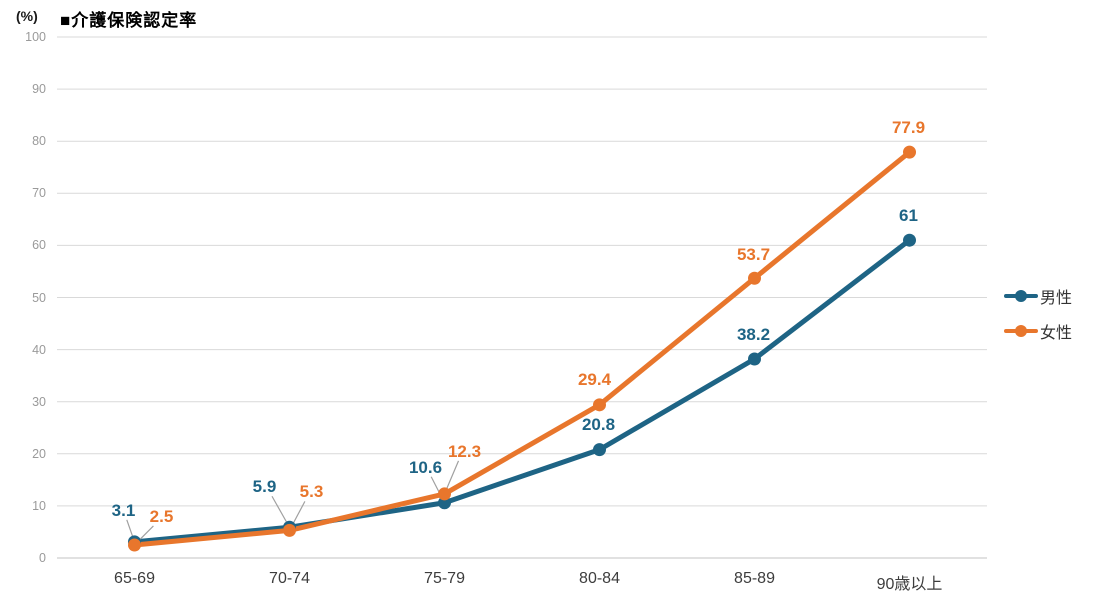 Image resolution: width=1093 pixels, height=611 pixels. I want to click on y-axis-tick-label: 0, so click(42, 558).